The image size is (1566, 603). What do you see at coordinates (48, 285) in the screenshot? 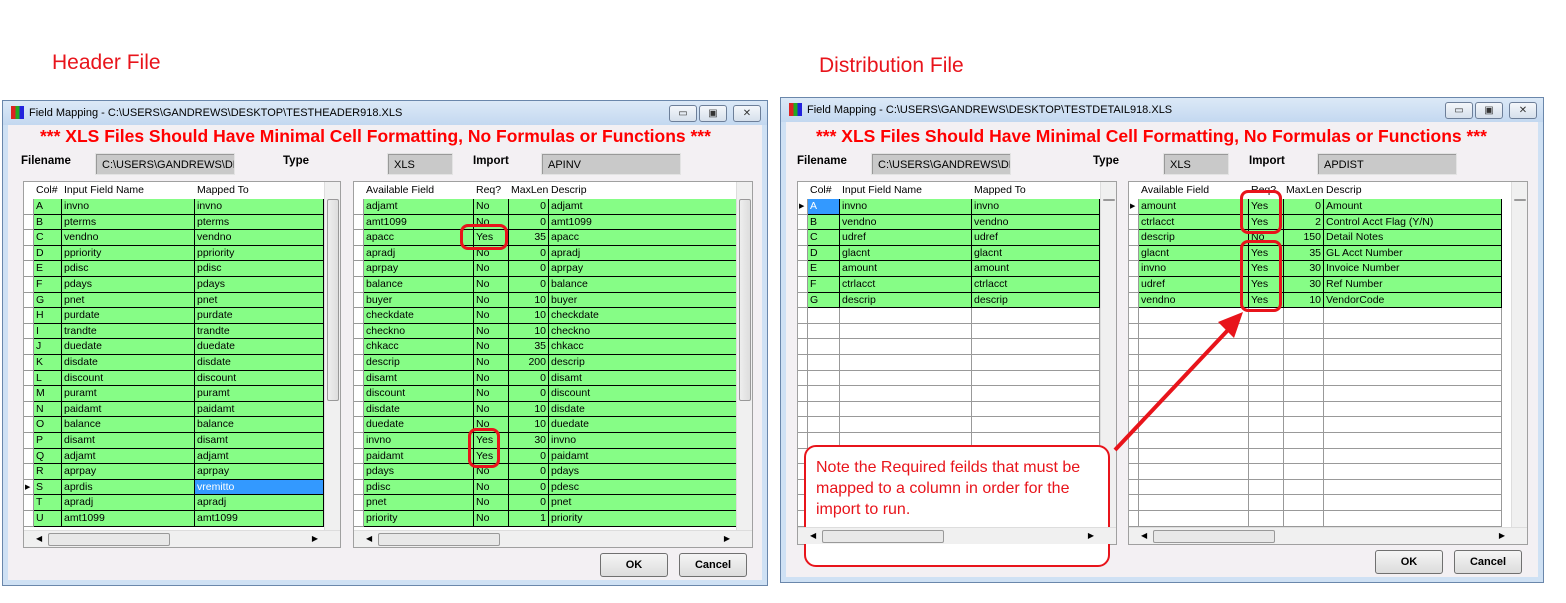
I see `grid-cell: F` at bounding box center [48, 285].